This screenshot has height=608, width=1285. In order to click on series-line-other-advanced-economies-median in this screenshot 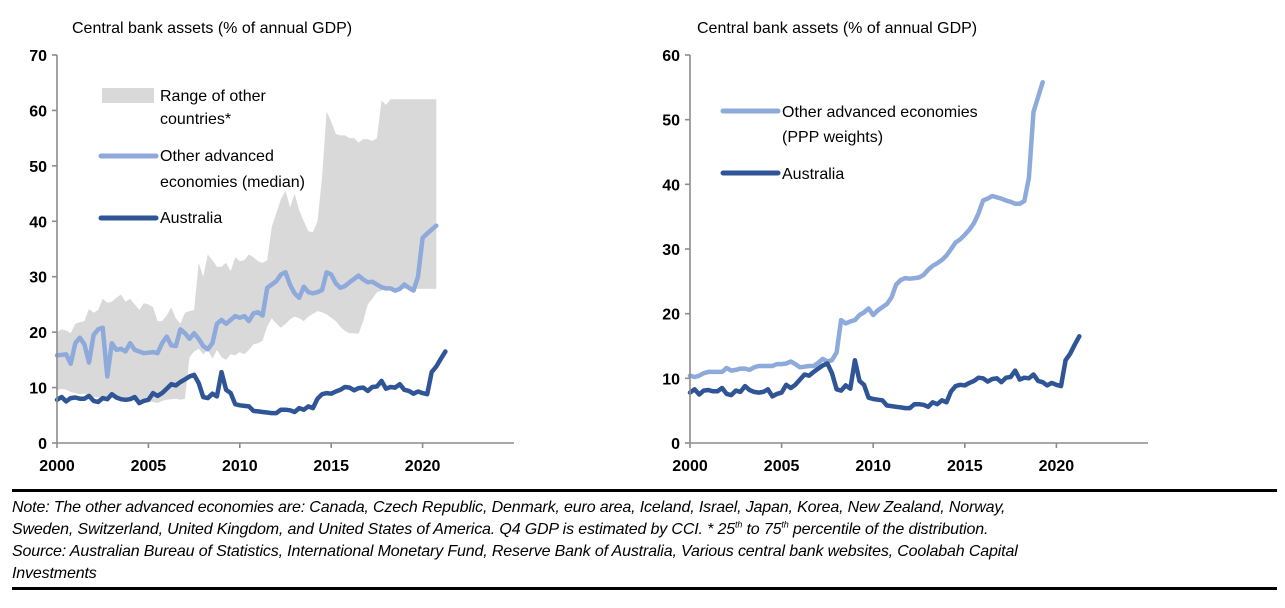, I will do `click(246, 301)`.